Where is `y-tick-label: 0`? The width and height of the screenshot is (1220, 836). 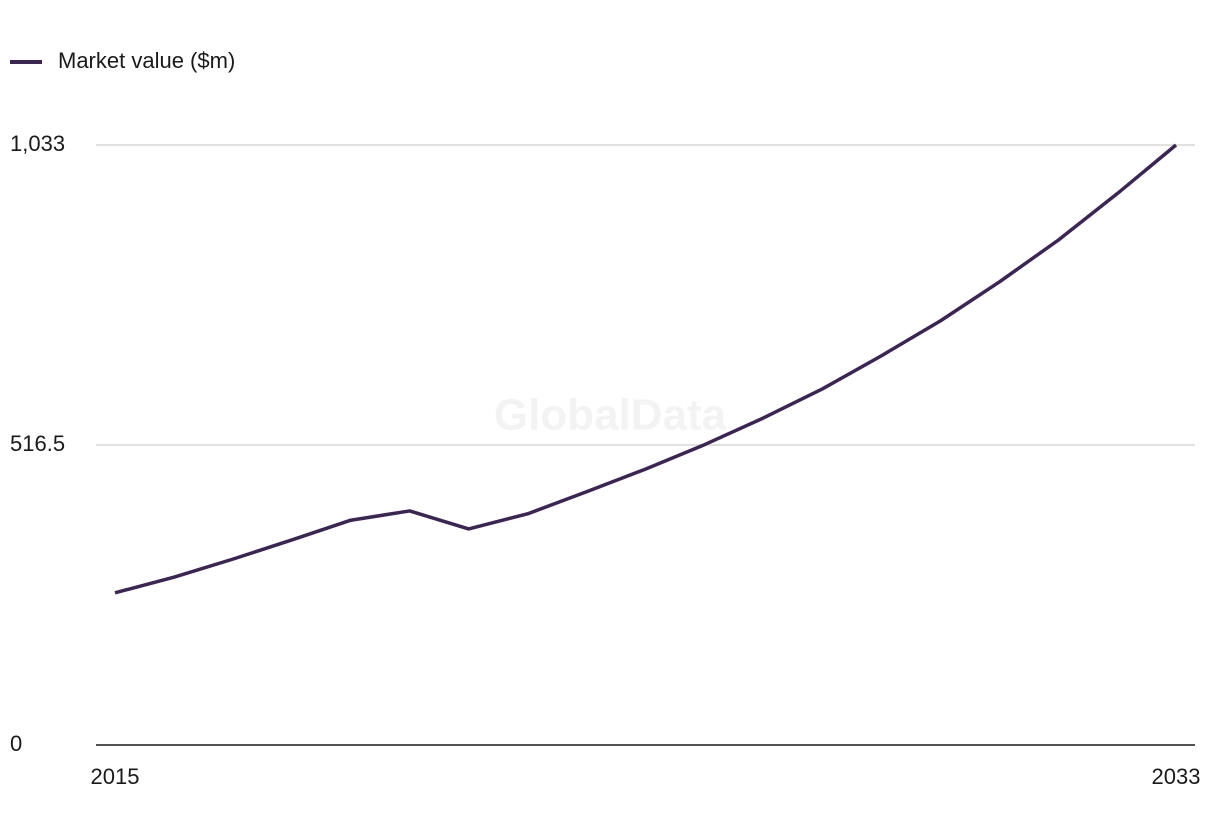
y-tick-label: 0 is located at coordinates (16, 743).